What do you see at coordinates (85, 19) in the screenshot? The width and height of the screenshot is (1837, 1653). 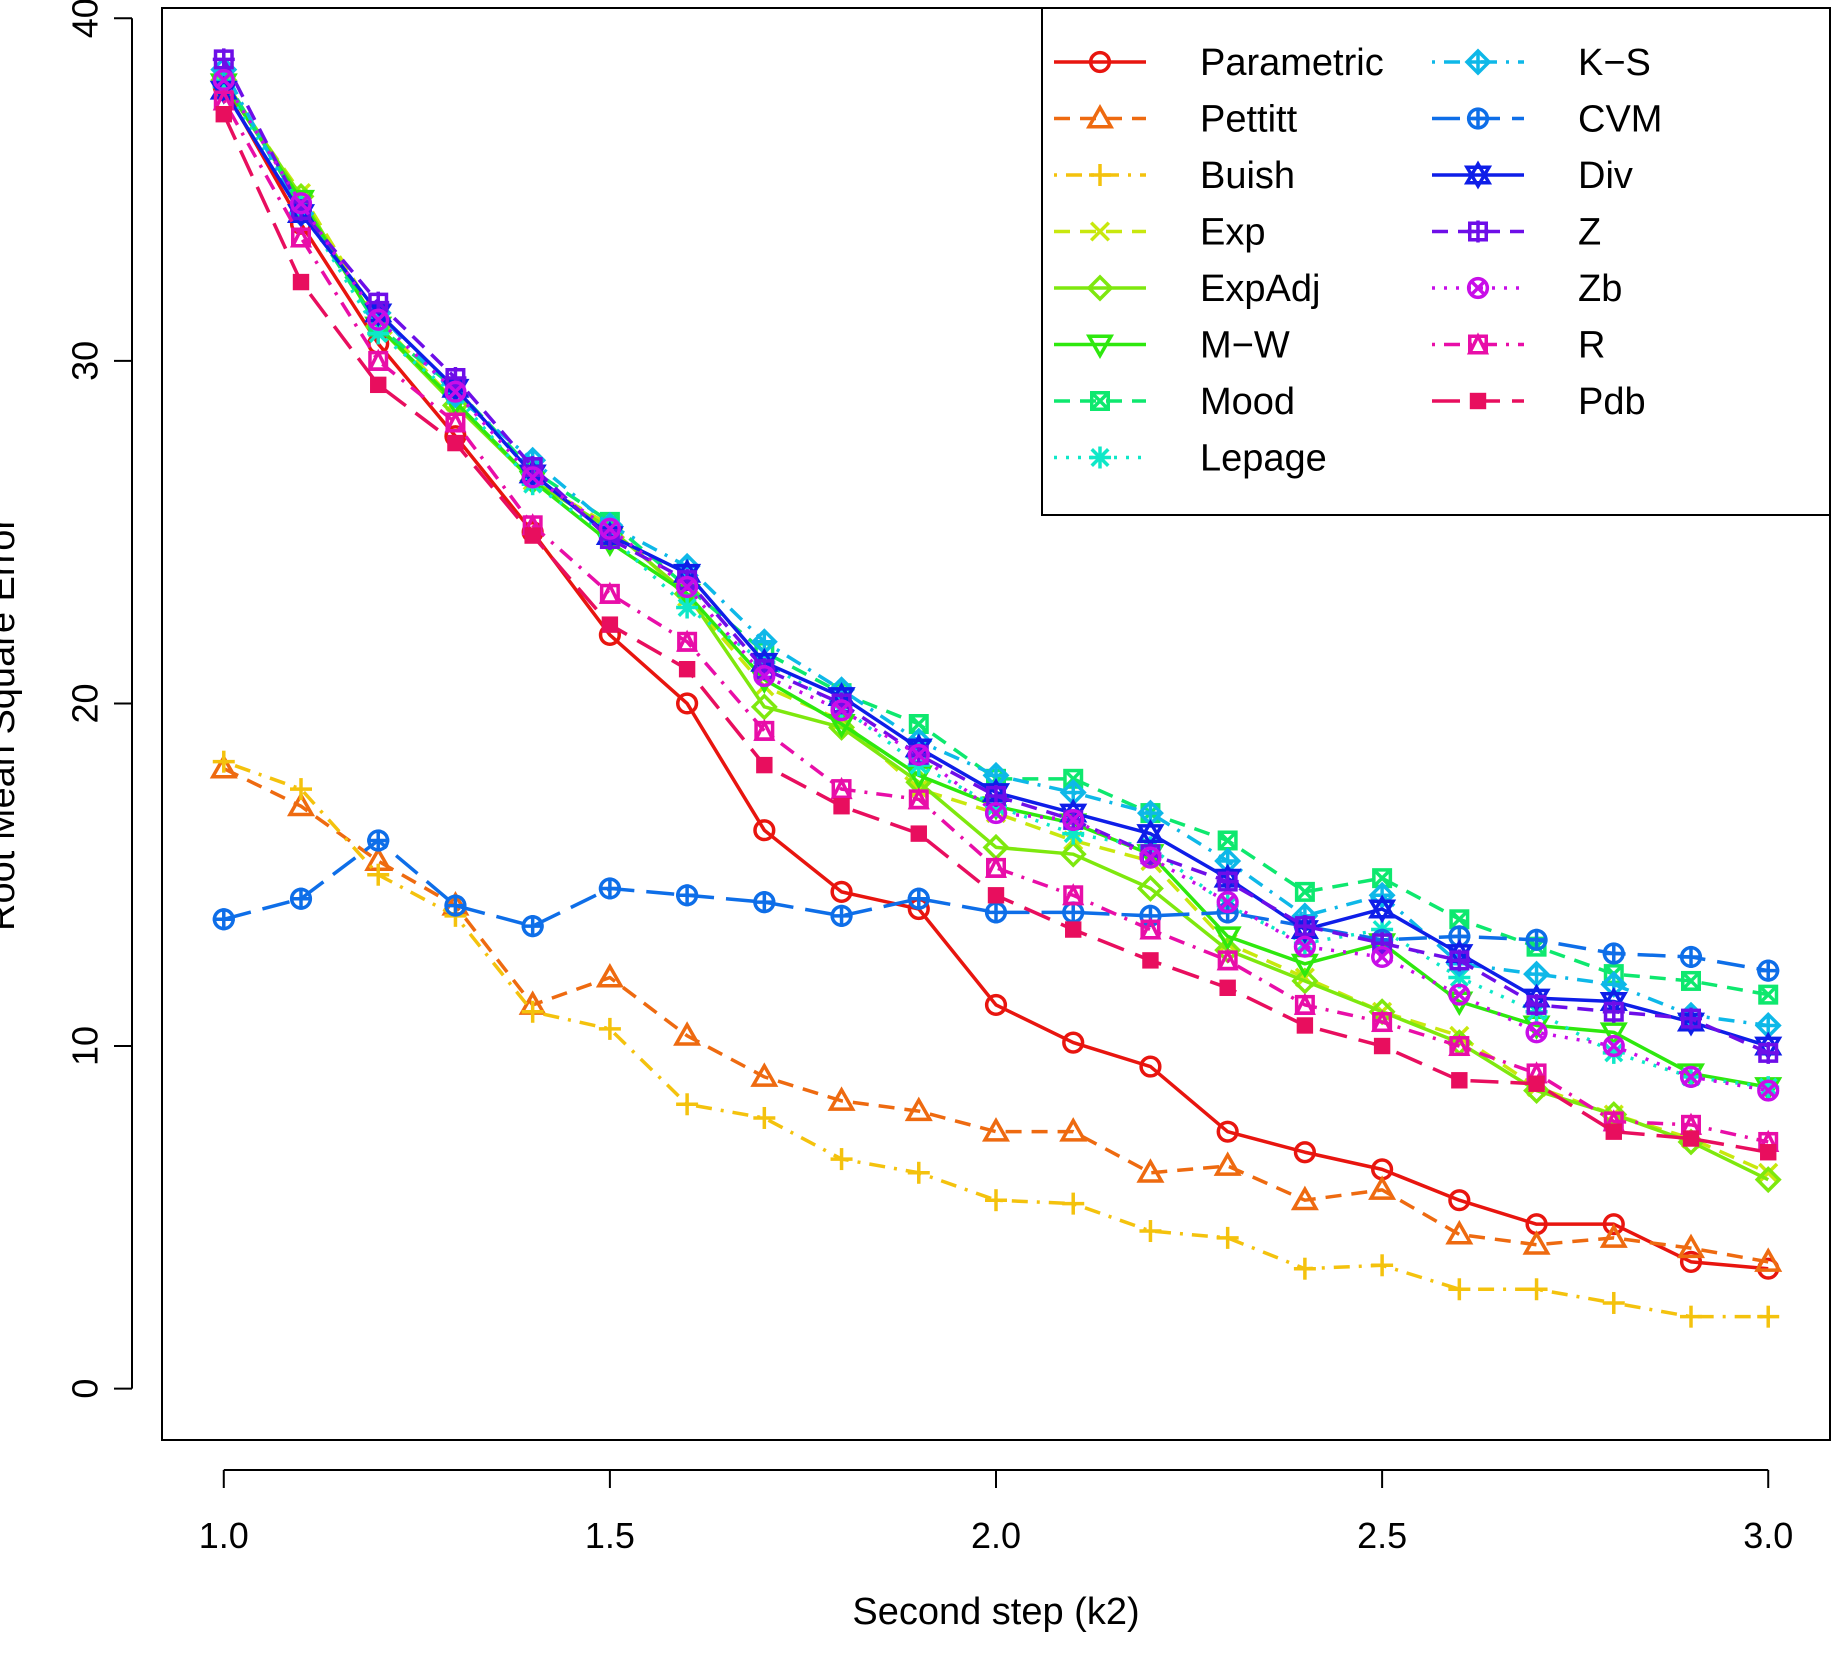 I see `y-tick-label: 40` at bounding box center [85, 19].